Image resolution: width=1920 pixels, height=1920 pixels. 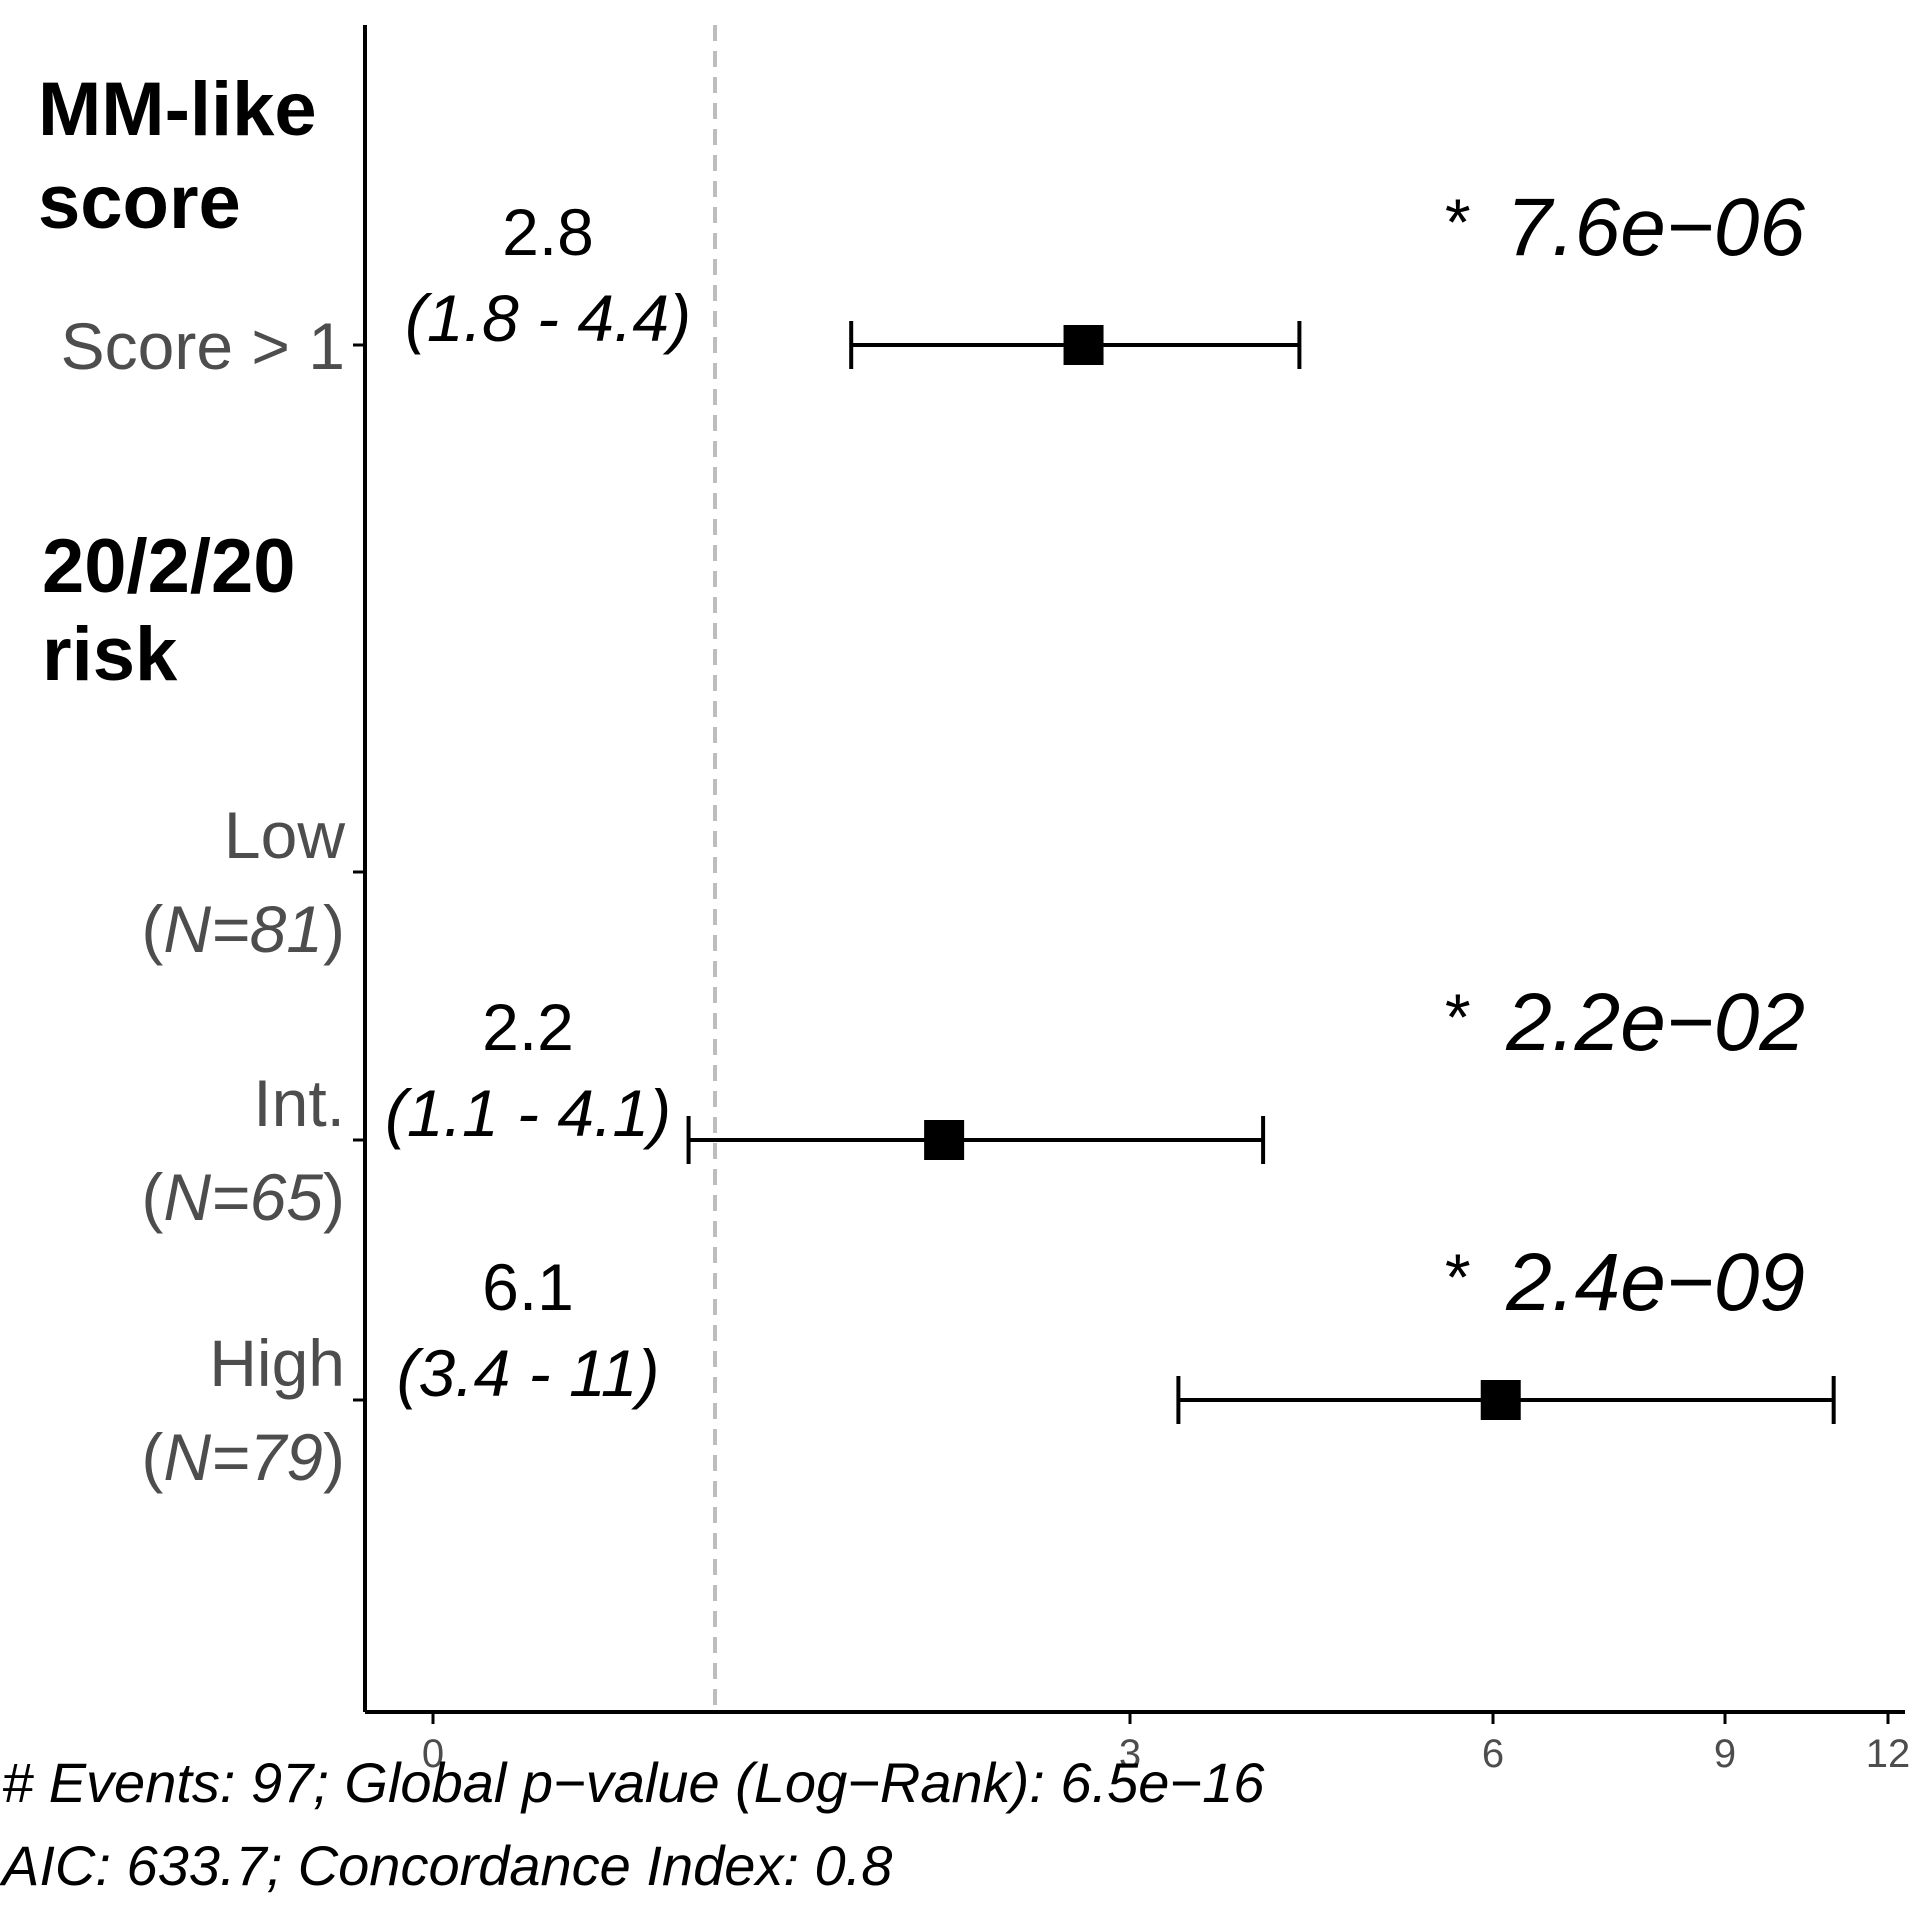 What do you see at coordinates (243, 1197) in the screenshot?
I see `row-n-label: (N=65)` at bounding box center [243, 1197].